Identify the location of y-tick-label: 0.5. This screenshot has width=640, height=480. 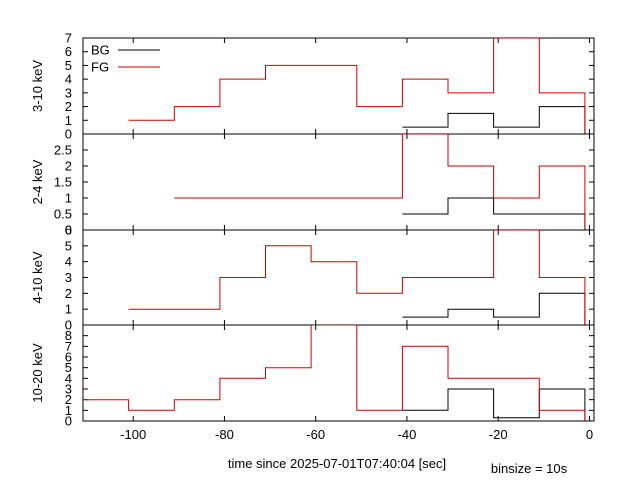
(63, 214).